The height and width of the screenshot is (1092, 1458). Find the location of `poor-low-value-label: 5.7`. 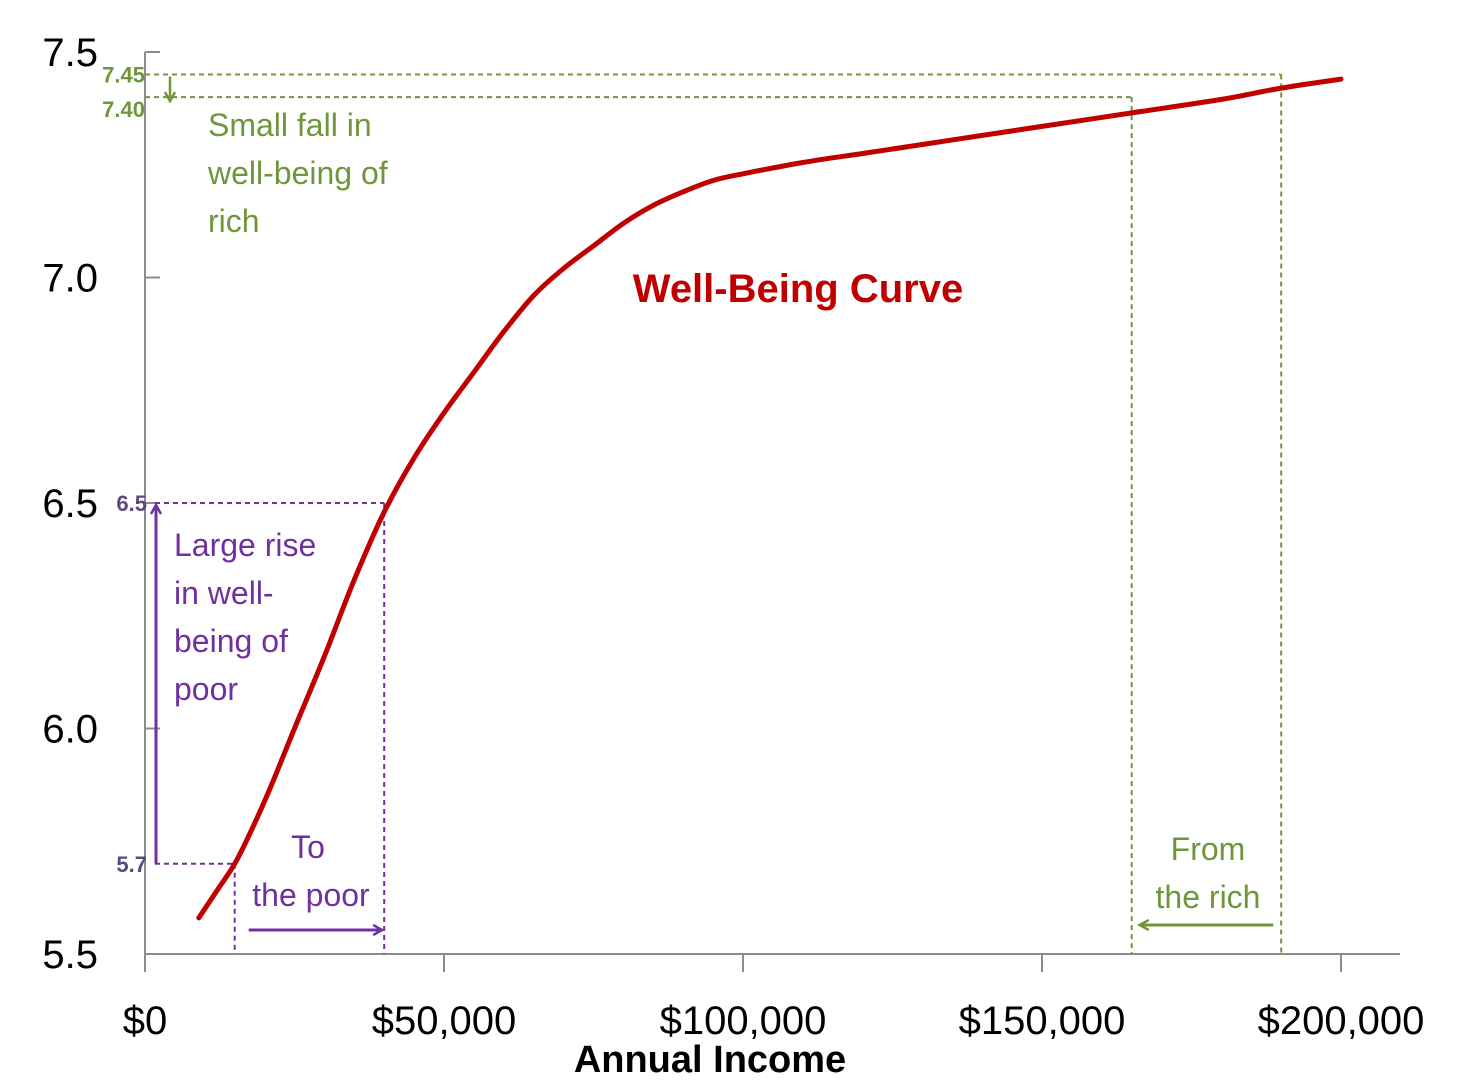

poor-low-value-label: 5.7 is located at coordinates (131, 864).